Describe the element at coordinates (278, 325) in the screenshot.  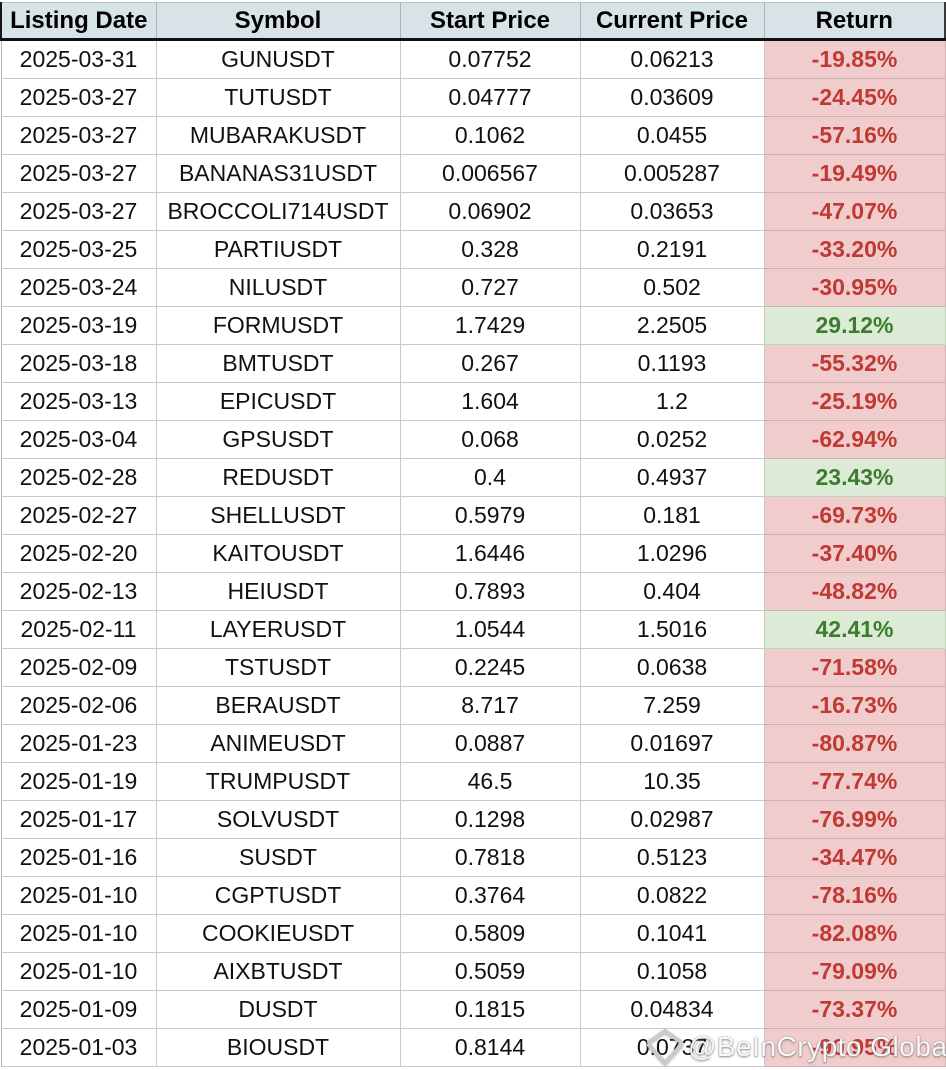
I see `cell-symbol: FORMUSDT` at that location.